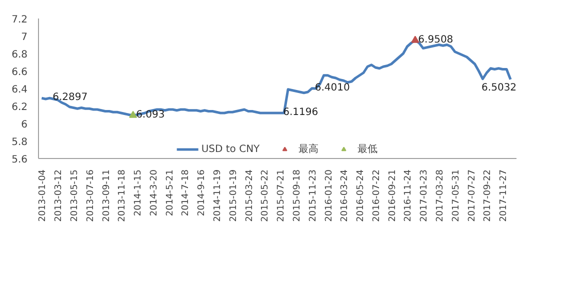 This screenshot has height=292, width=572. What do you see at coordinates (59, 195) in the screenshot?
I see `x-tick-label: 2013-03-12` at bounding box center [59, 195].